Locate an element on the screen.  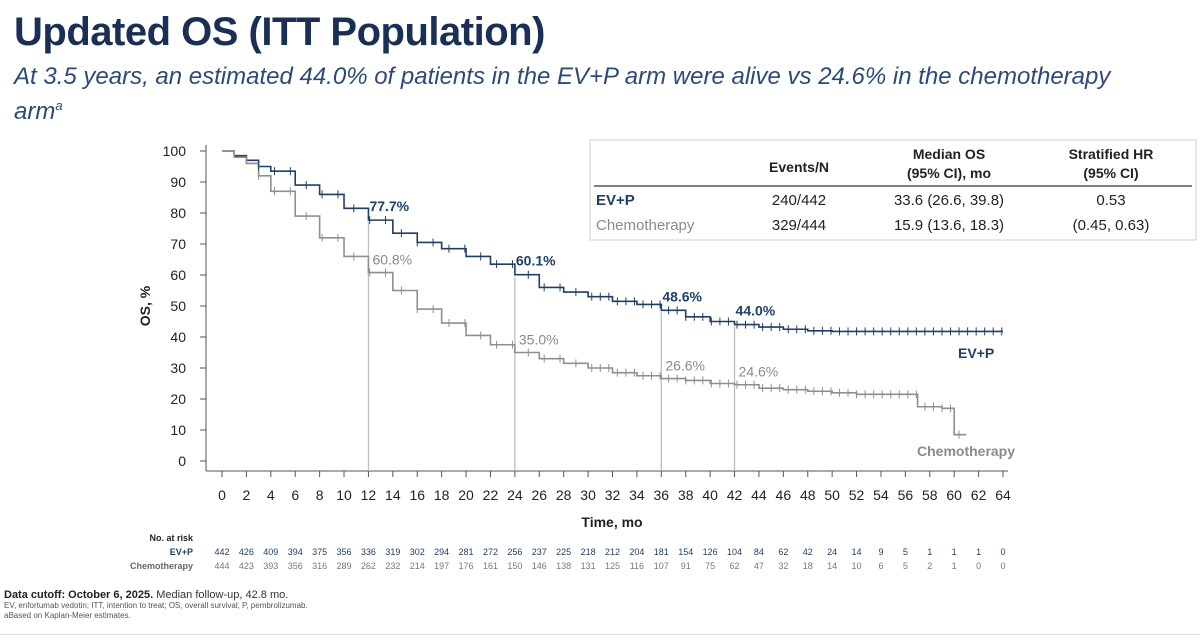
y-tick-label: 20 is located at coordinates (178, 399).